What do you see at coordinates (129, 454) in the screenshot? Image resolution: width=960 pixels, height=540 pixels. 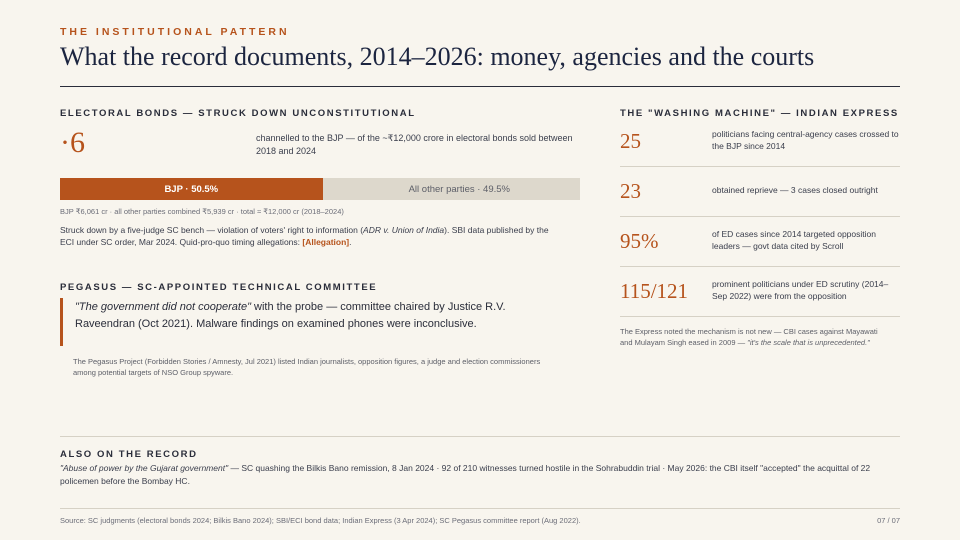 I see `also-on-record-label: ALSO ON THE RECORD` at bounding box center [129, 454].